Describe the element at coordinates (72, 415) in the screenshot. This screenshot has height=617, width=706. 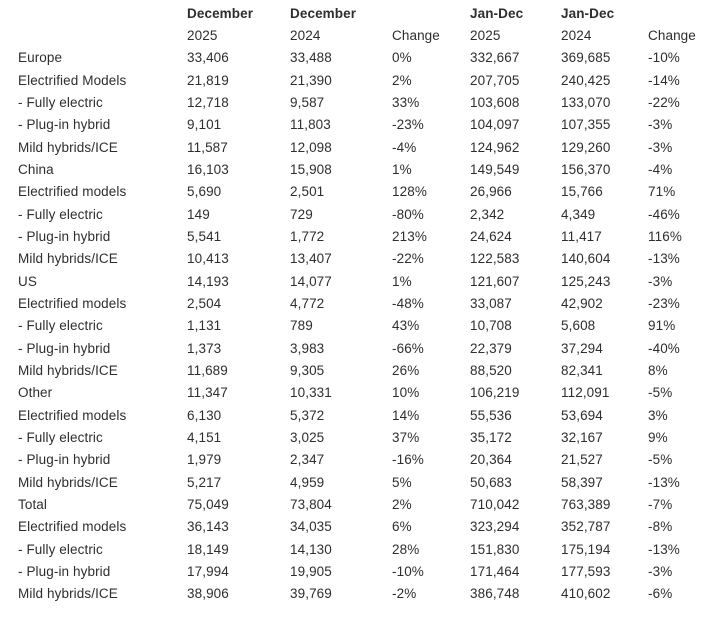
I see `row-label: Electrified models` at that location.